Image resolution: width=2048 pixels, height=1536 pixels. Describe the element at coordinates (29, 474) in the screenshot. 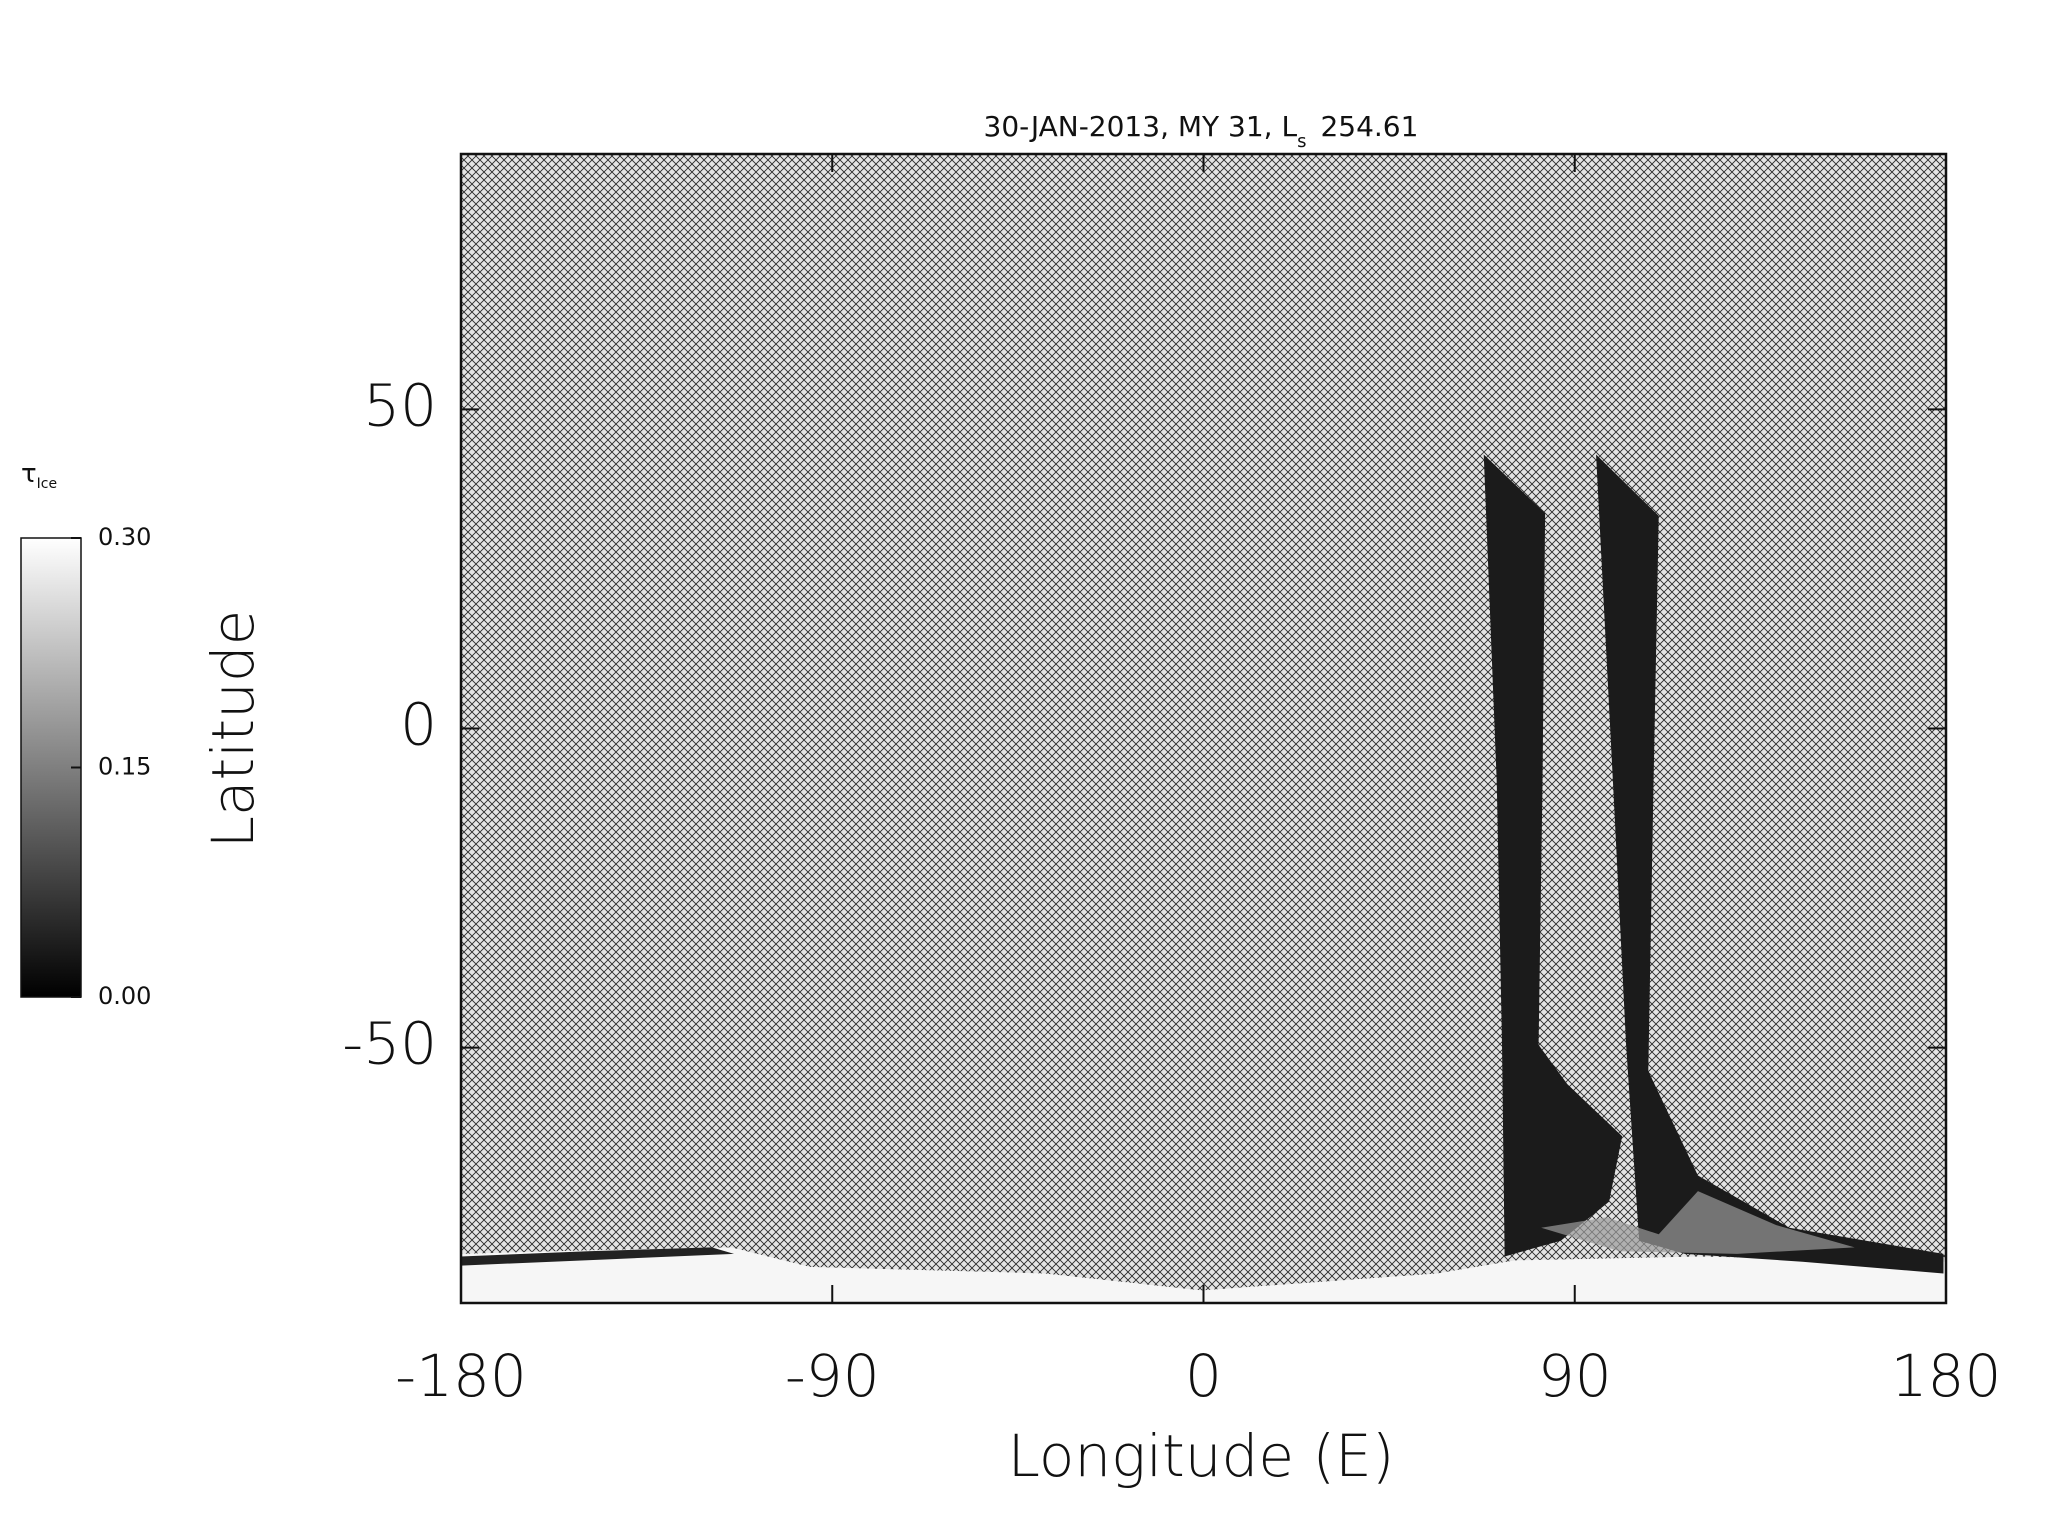

I see `colorbar-symbol: τ` at that location.